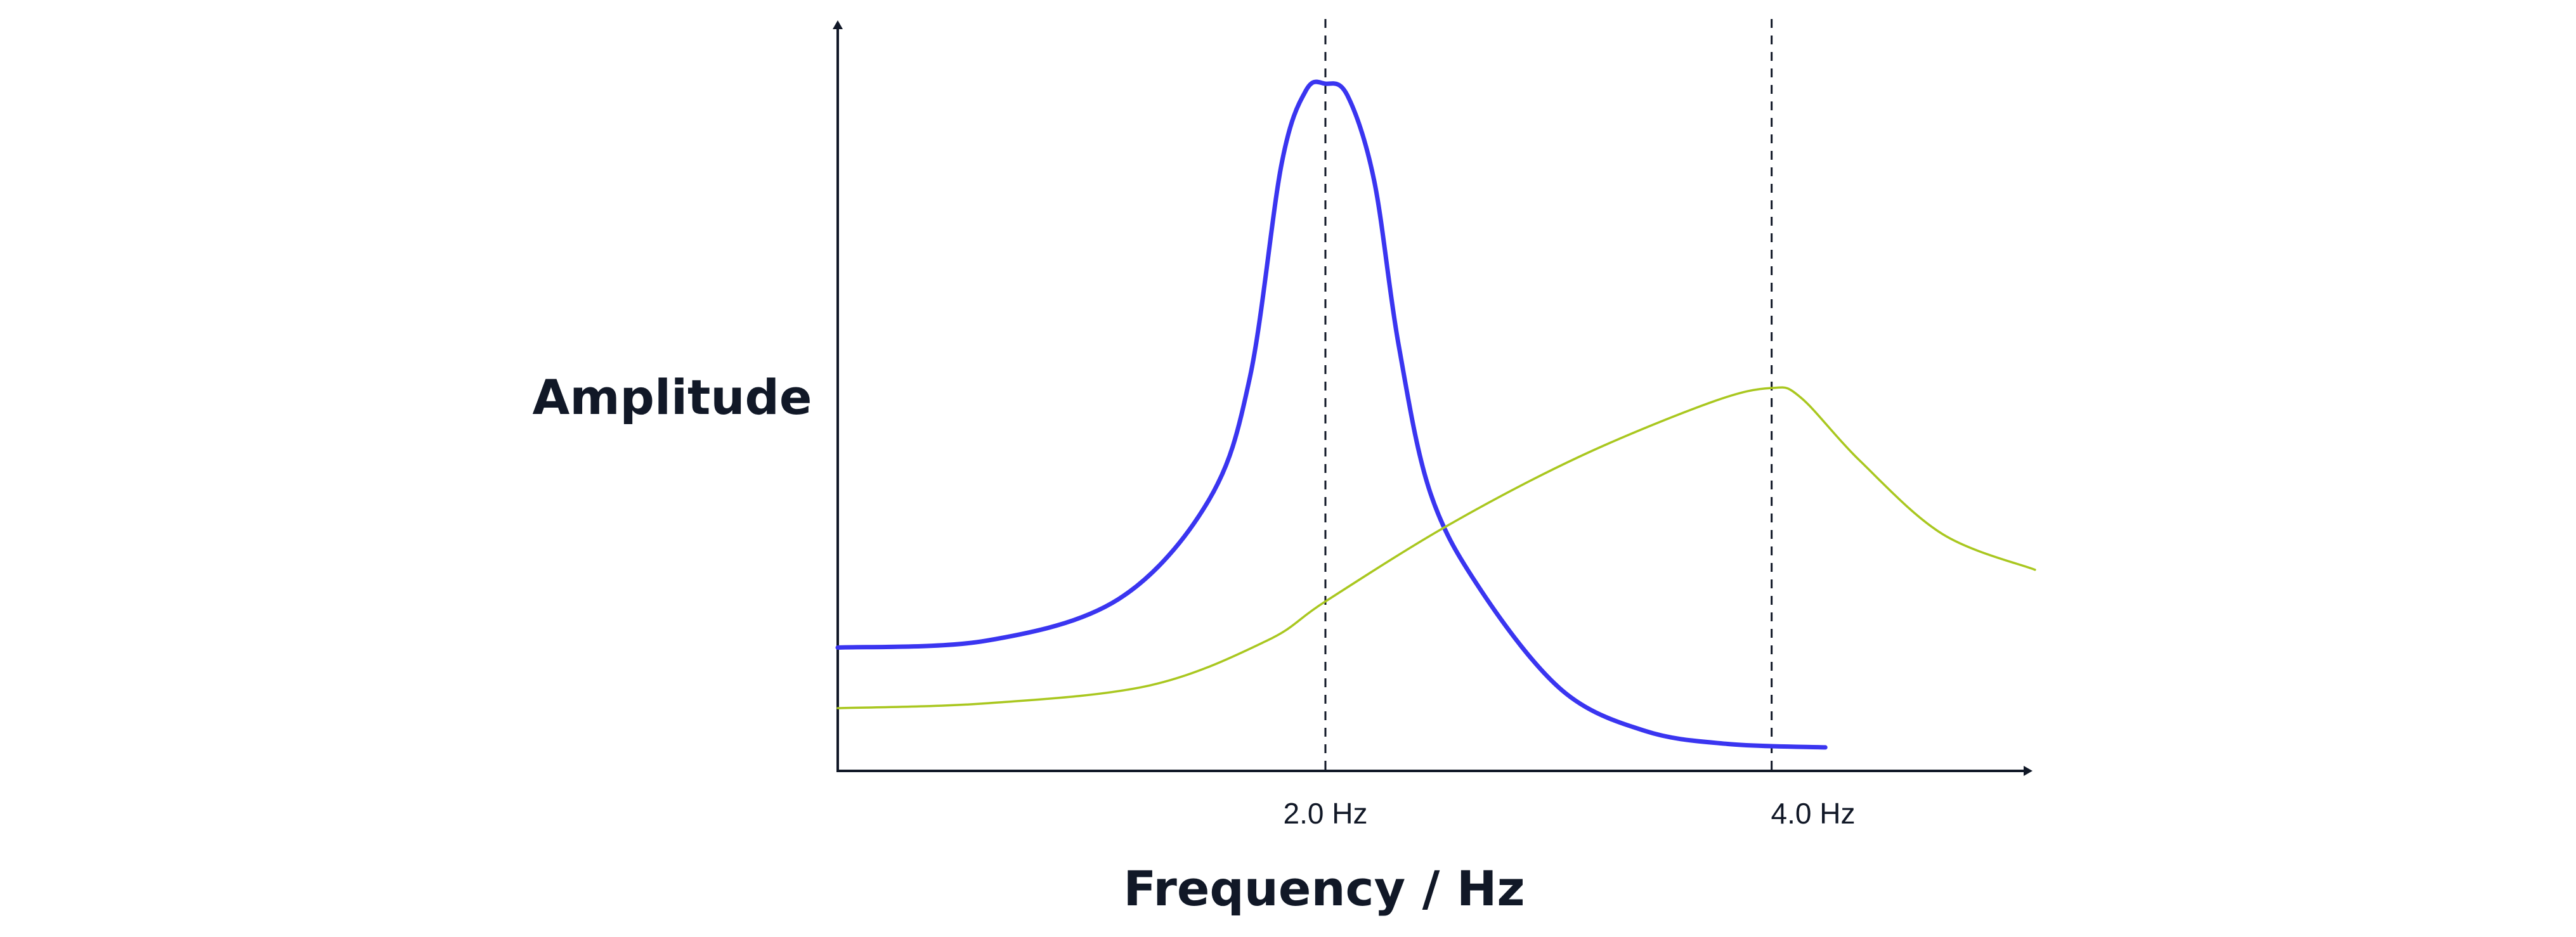 The width and height of the screenshot is (2576, 937). Describe the element at coordinates (1324, 888) in the screenshot. I see `x-axis-label: Frequency / Hz` at that location.